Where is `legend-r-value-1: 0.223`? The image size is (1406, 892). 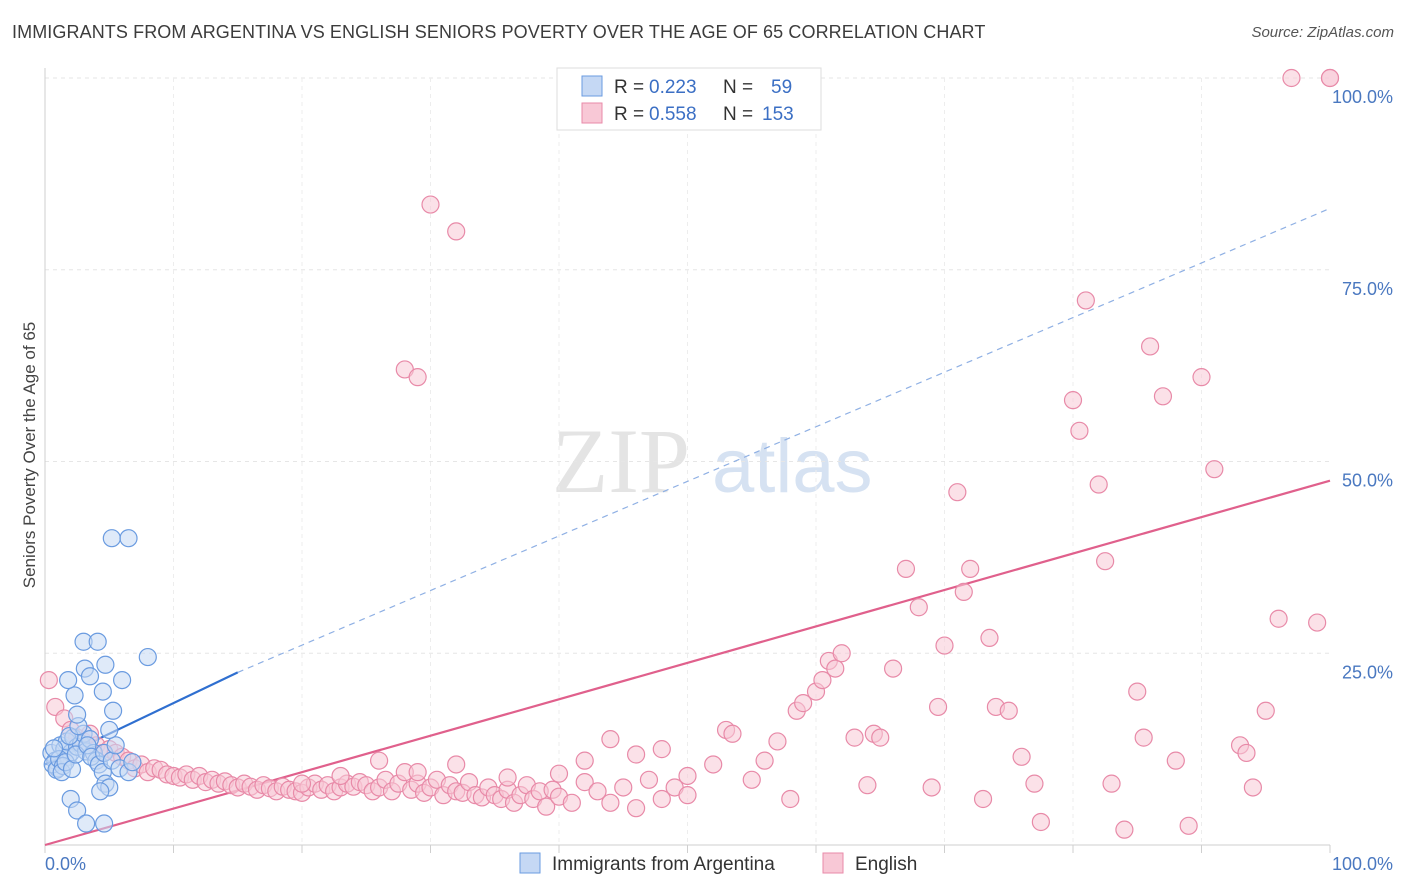 legend-r-value-1: 0.223 is located at coordinates (673, 87).